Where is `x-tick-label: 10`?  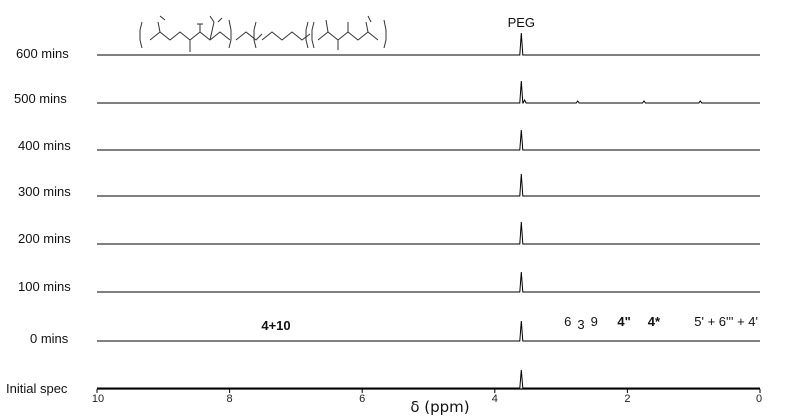 x-tick-label: 10 is located at coordinates (98, 399).